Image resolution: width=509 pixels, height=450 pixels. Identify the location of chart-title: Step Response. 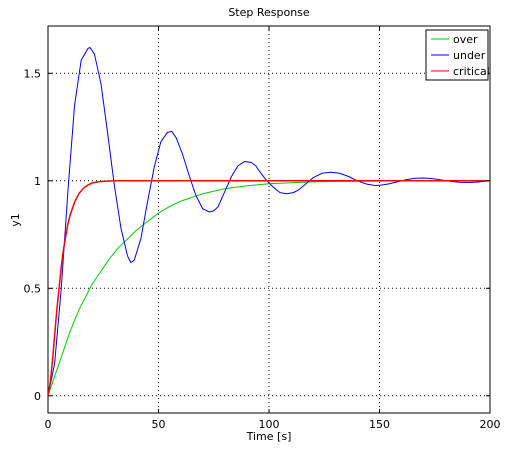
(269, 12).